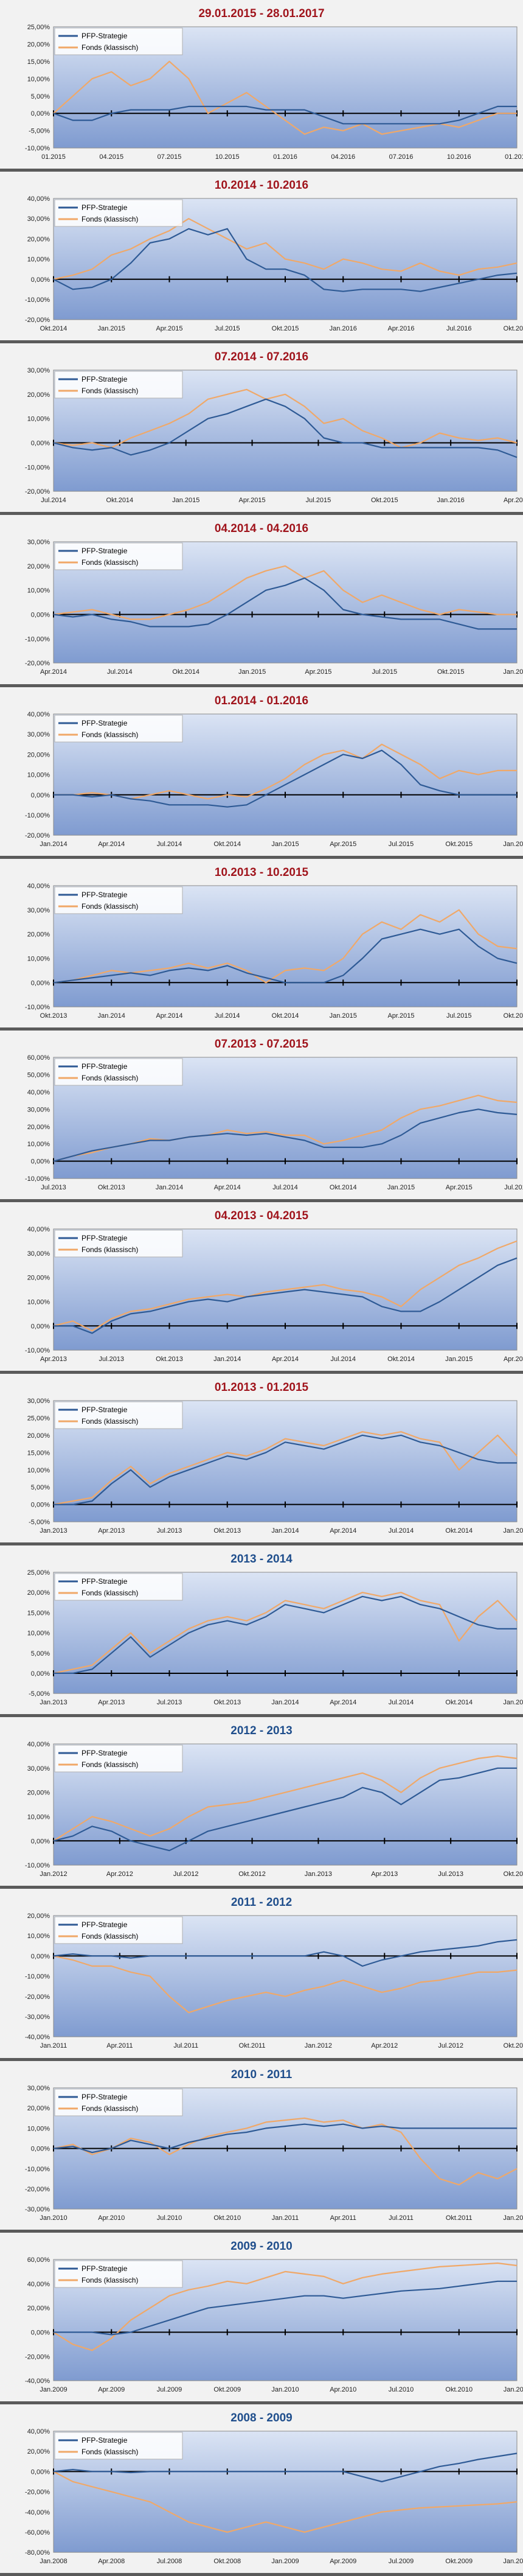  I want to click on x-tick-label: Okt.2012, so click(252, 1874).